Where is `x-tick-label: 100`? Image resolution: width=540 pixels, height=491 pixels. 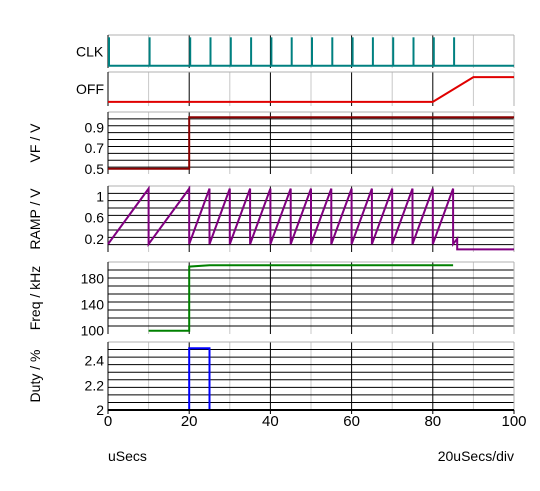
x-tick-label: 100 is located at coordinates (513, 421).